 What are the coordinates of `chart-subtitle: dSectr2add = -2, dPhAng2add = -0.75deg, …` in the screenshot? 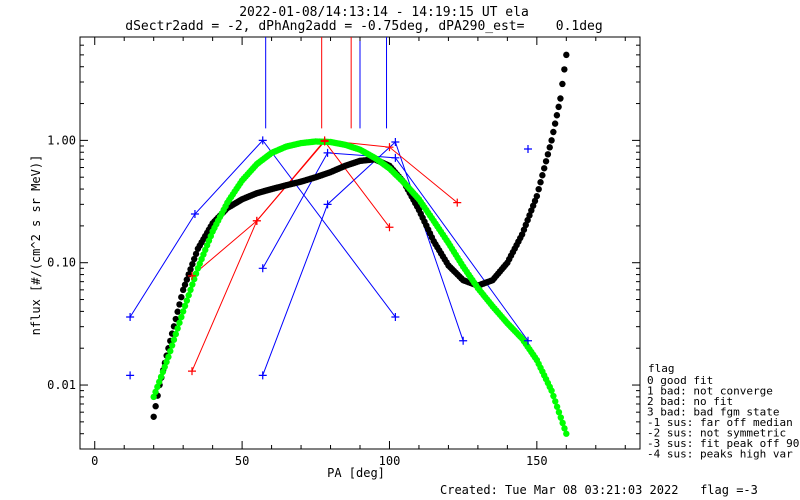 It's located at (363, 26).